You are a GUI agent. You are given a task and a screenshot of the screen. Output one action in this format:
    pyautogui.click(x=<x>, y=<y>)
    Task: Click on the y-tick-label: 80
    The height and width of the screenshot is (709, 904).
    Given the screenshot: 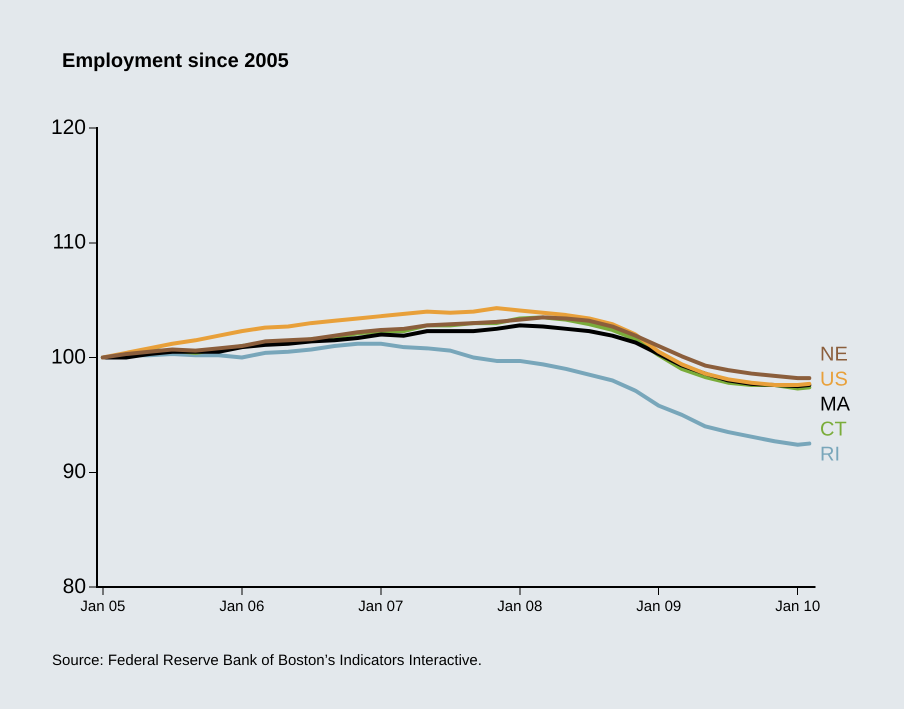 What is the action you would take?
    pyautogui.click(x=74, y=586)
    